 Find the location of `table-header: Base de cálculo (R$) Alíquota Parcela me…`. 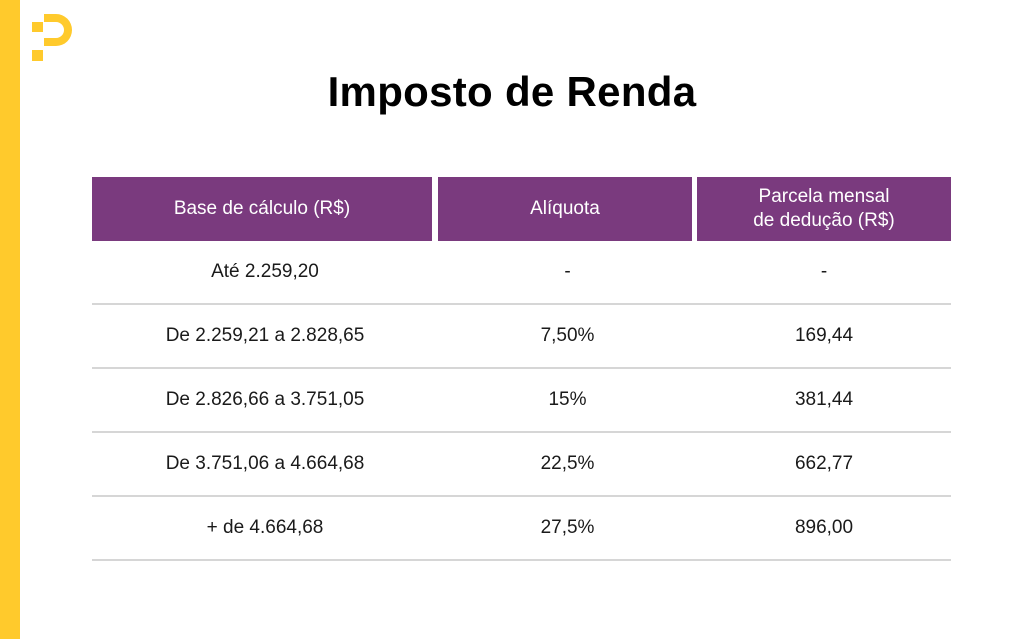

table-header: Base de cálculo (R$) Alíquota Parcela me… is located at coordinates (521, 209).